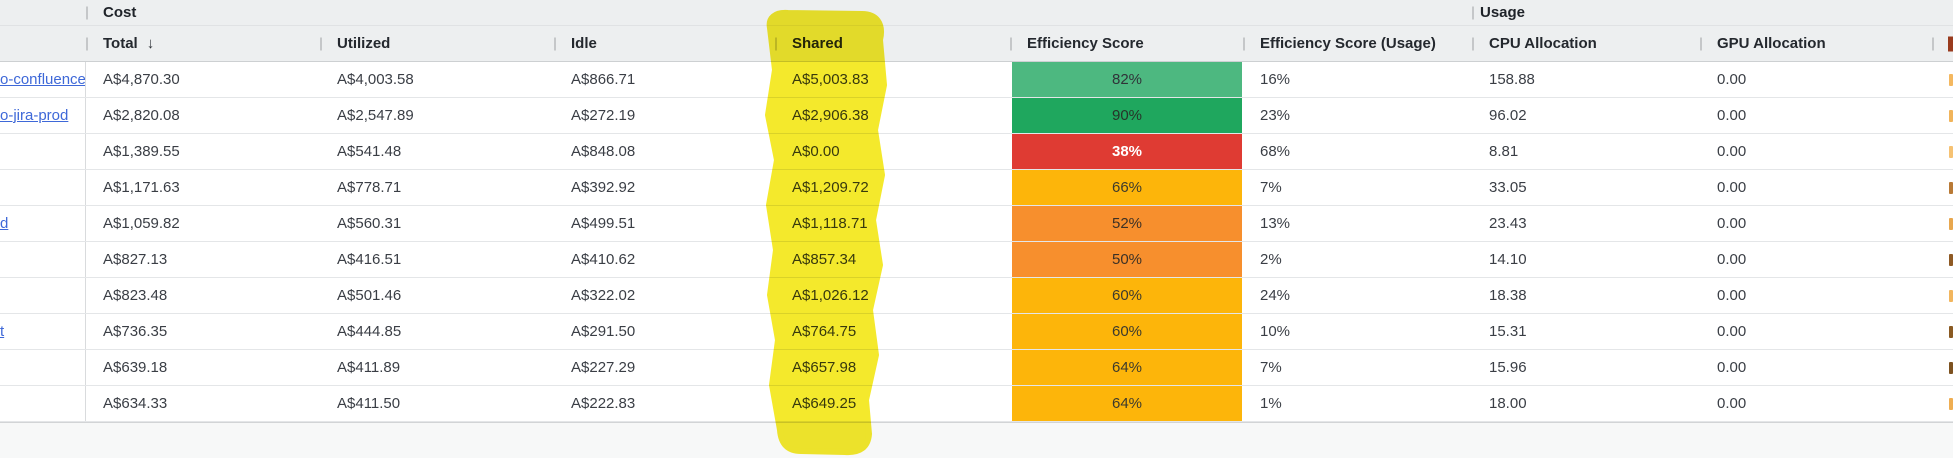 The height and width of the screenshot is (458, 1953). I want to click on total-cost-cell: A$1,171.63, so click(141, 187).